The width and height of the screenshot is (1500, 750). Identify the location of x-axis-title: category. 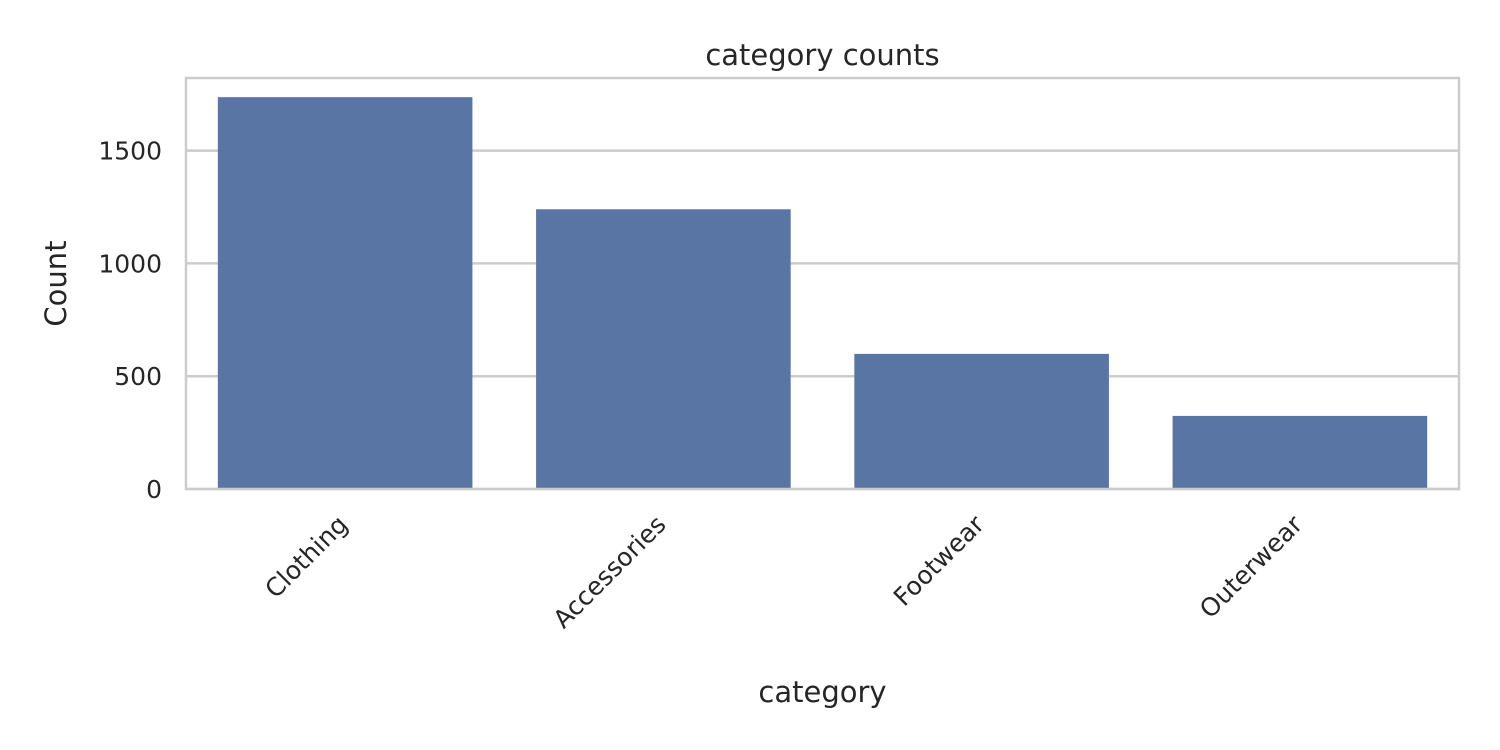
(822, 692).